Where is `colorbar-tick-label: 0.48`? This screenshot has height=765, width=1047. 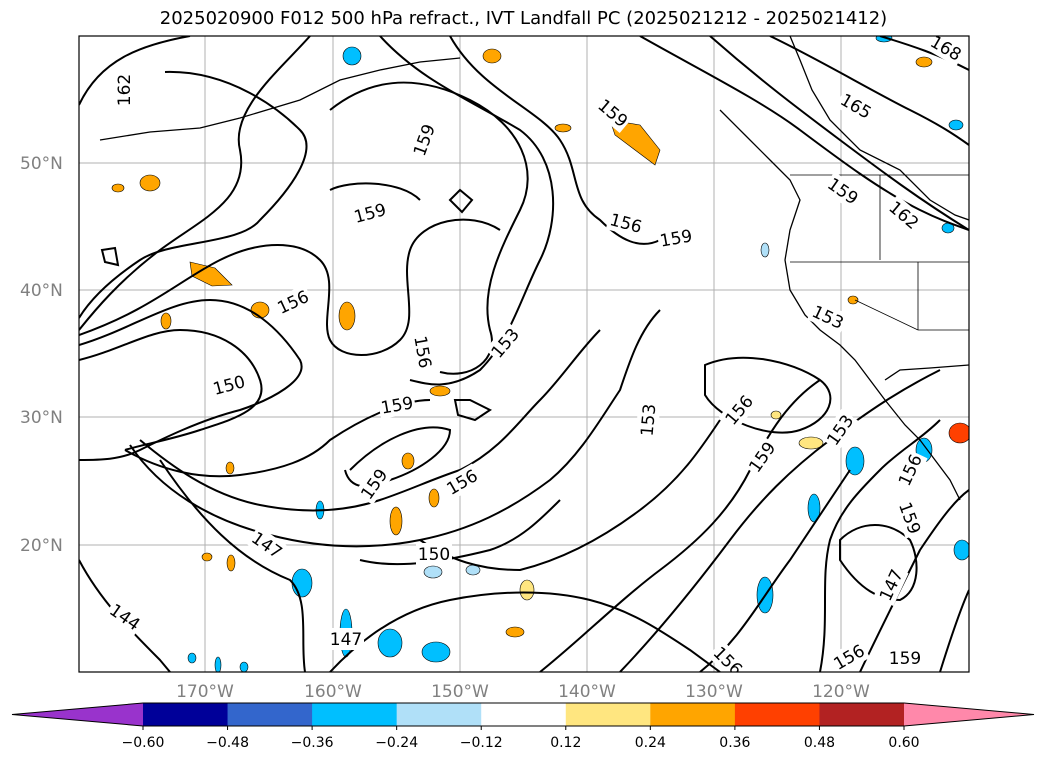 colorbar-tick-label: 0.48 is located at coordinates (819, 743).